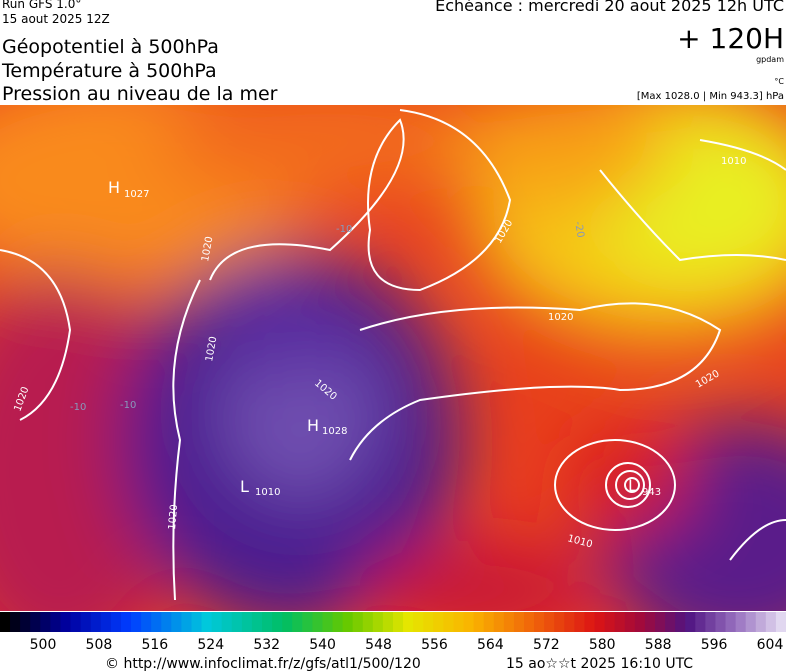 The height and width of the screenshot is (672, 786). What do you see at coordinates (434, 645) in the screenshot?
I see `colorbar-label: 556` at bounding box center [434, 645].